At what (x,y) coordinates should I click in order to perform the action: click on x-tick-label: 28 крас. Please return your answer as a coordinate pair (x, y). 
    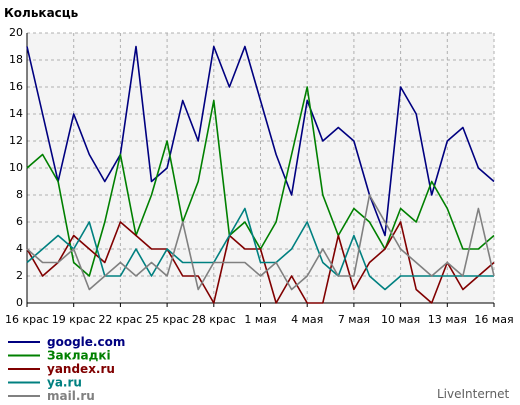
    Looking at the image, I should click on (214, 319).